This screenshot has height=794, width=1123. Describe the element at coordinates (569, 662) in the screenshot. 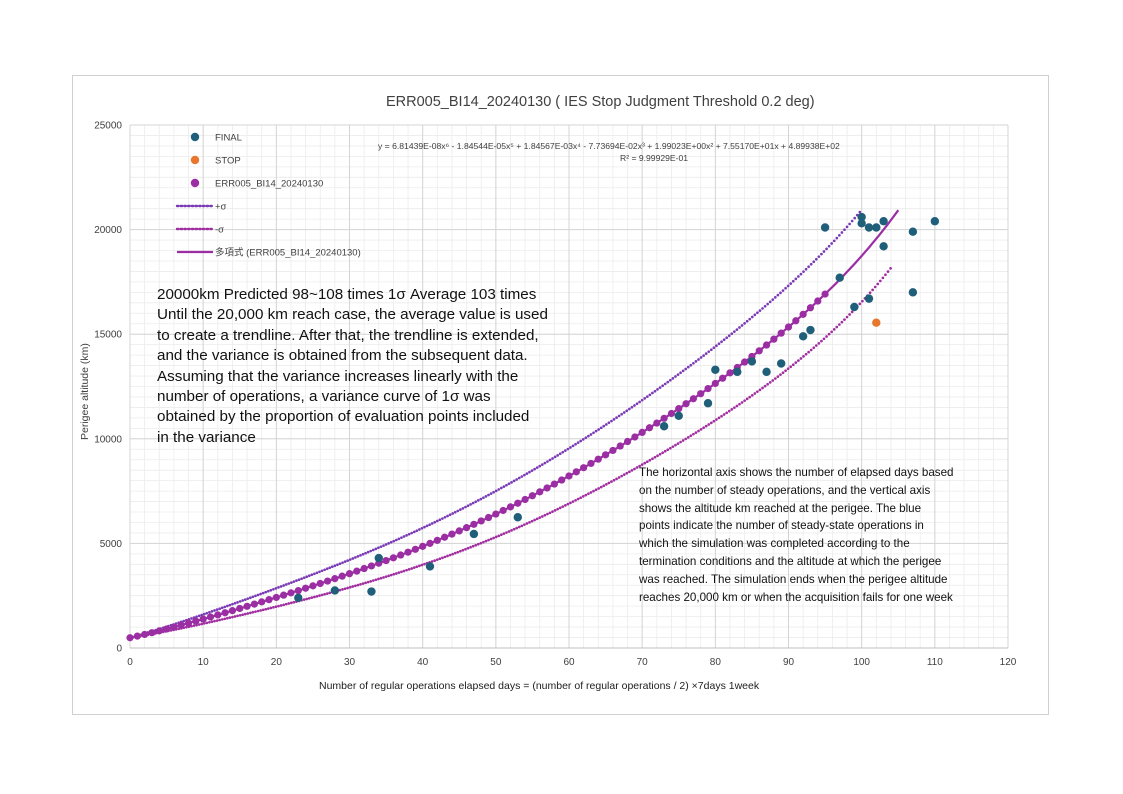

I see `x-tick-label: 60` at that location.